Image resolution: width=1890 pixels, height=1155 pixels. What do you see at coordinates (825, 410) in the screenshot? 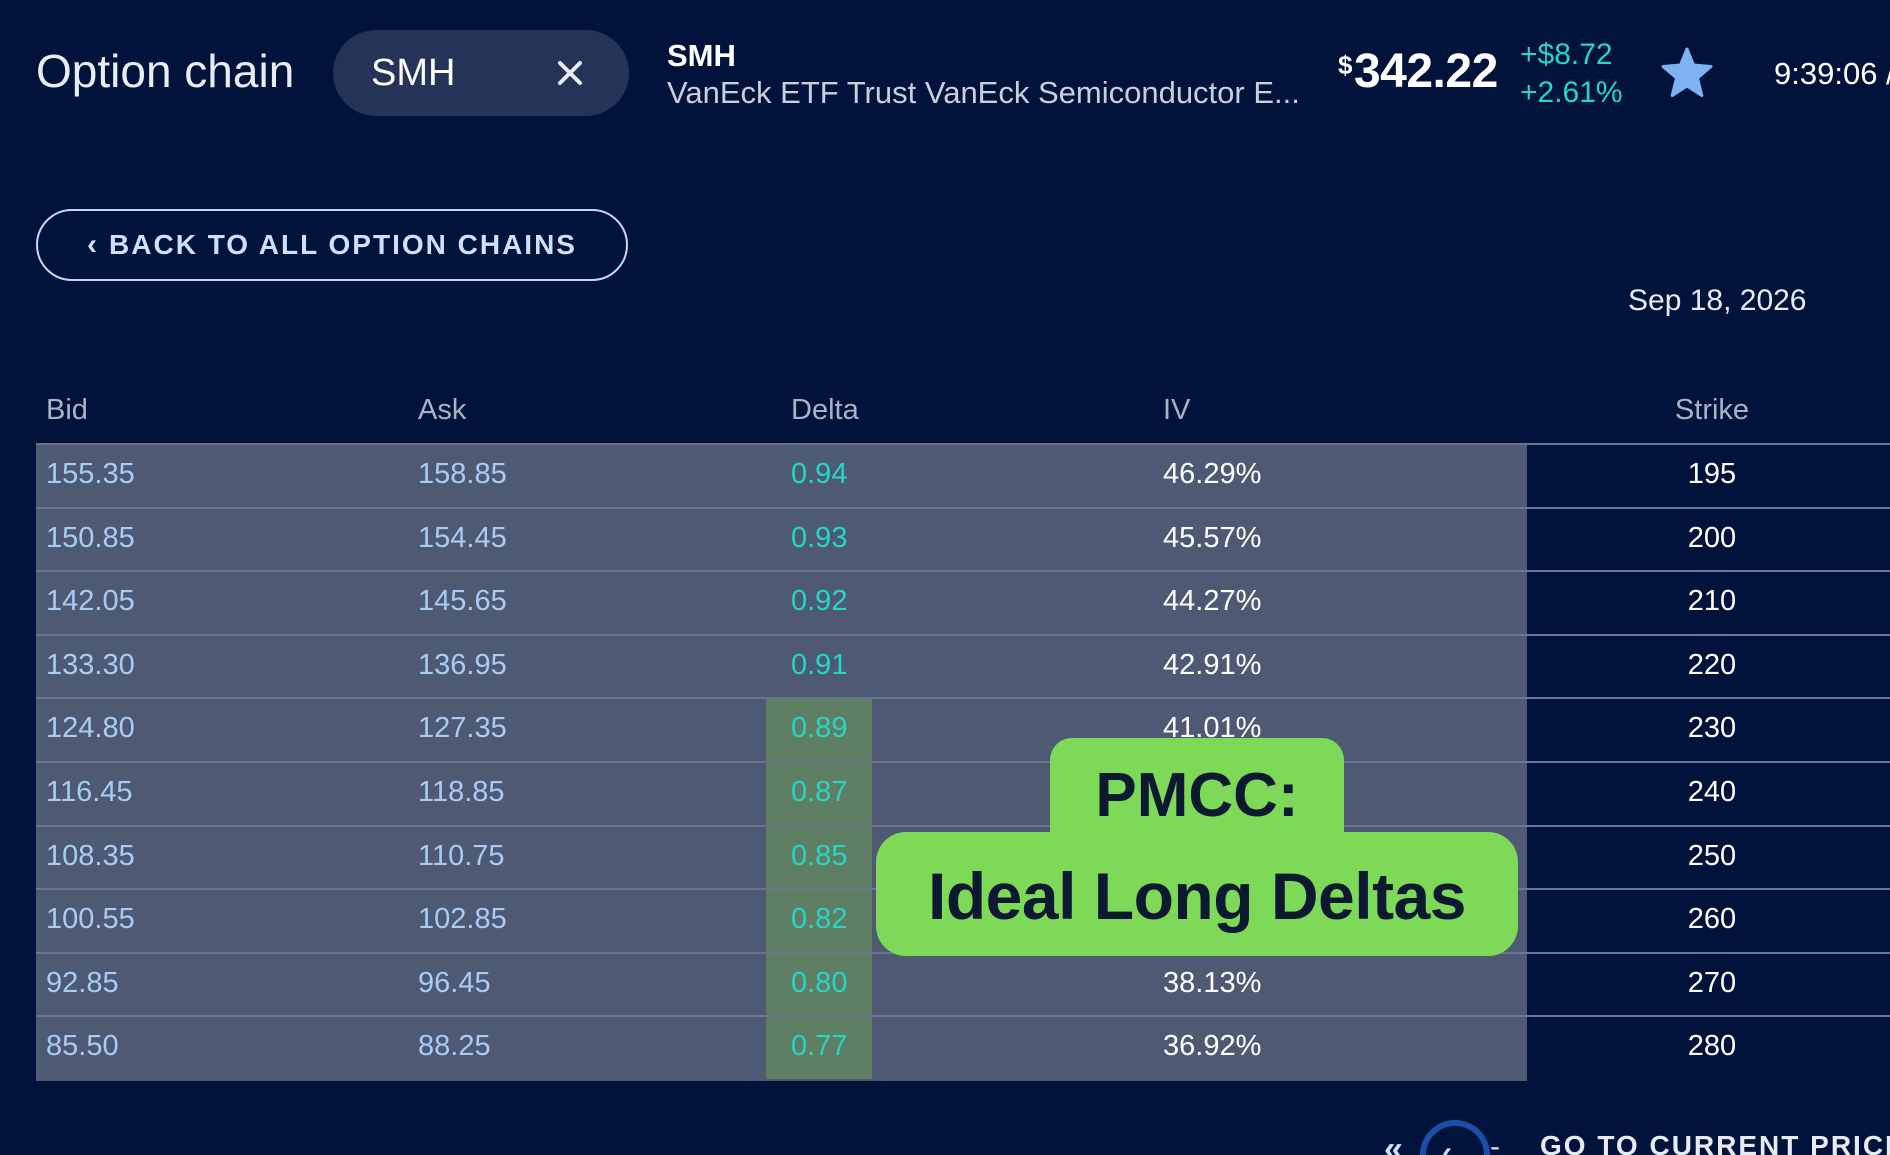
I see `column-header-delta: Delta` at bounding box center [825, 410].